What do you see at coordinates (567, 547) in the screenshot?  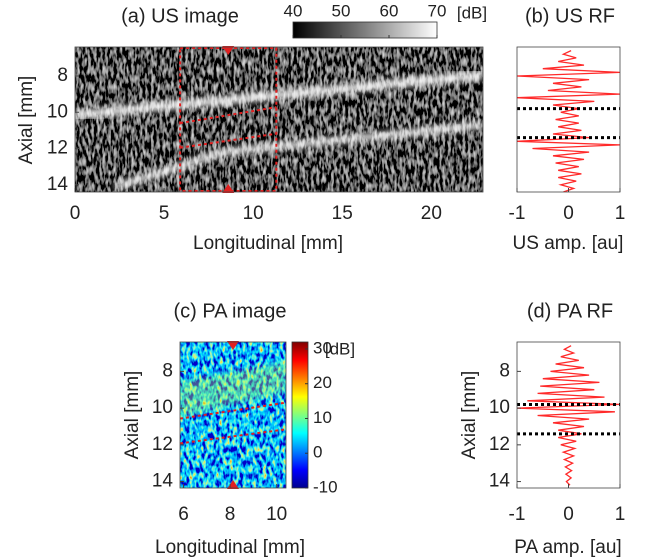 I see `x-axis-label: PA amp. [au]` at bounding box center [567, 547].